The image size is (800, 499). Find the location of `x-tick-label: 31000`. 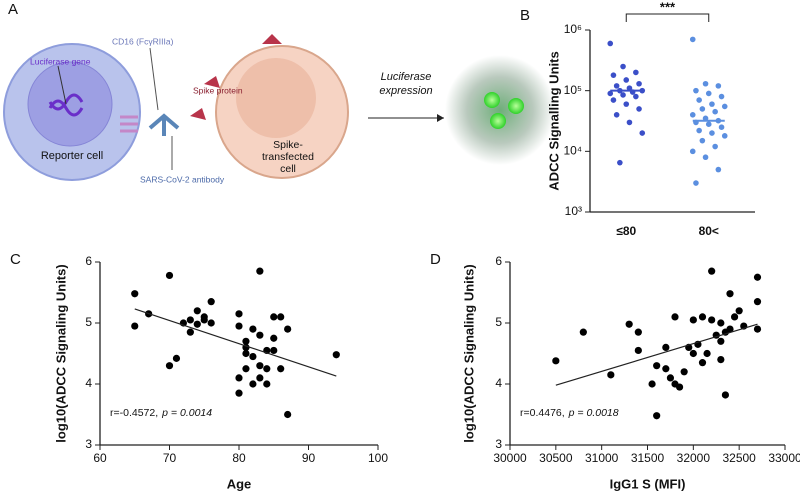

x-tick-label: 31000 is located at coordinates (602, 458).